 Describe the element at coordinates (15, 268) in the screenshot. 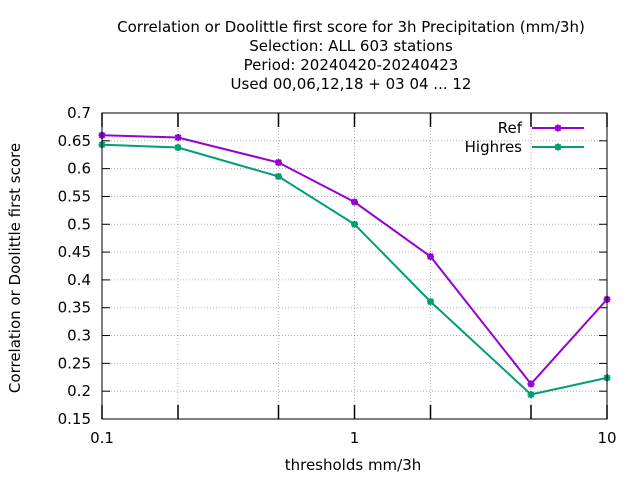

I see `y-axis-label: Correlation or Doolittle first score` at that location.